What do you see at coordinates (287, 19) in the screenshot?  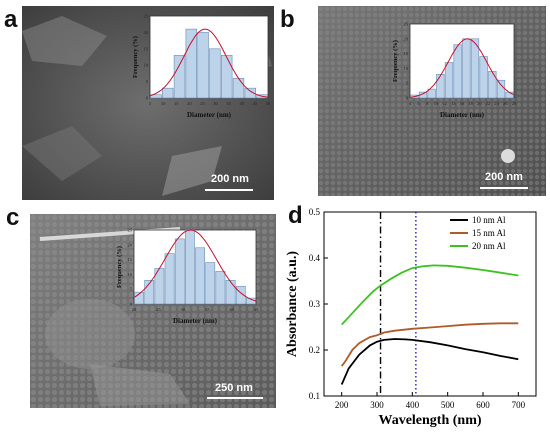 I see `panel-label-b: b` at bounding box center [287, 19].